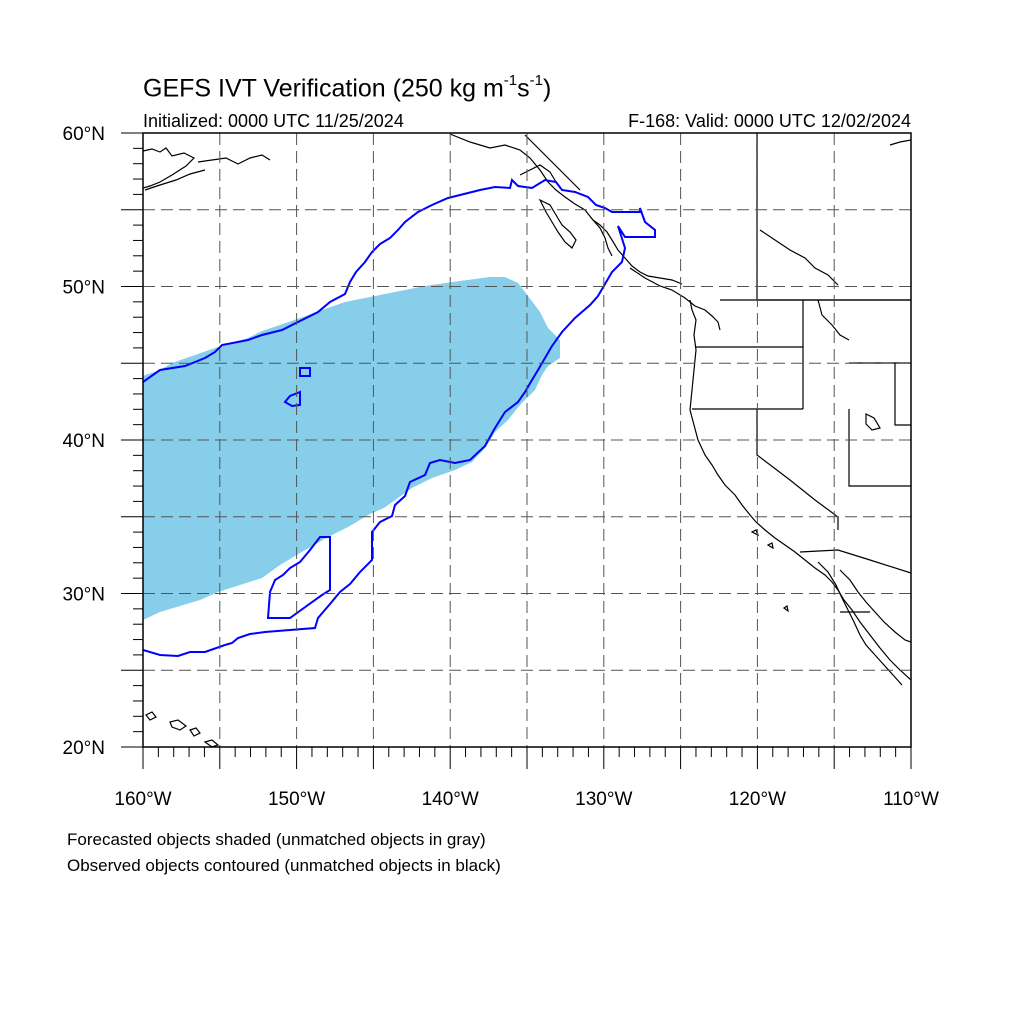 The width and height of the screenshot is (1024, 1024). I want to click on chart-title: GEFS IVT Verification (250 kg m-1s-1), so click(347, 87).